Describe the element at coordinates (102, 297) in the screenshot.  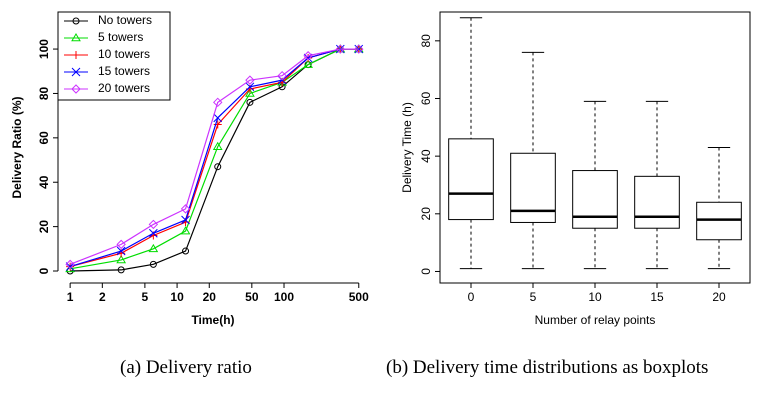
I see `x-tick-label: 2` at that location.